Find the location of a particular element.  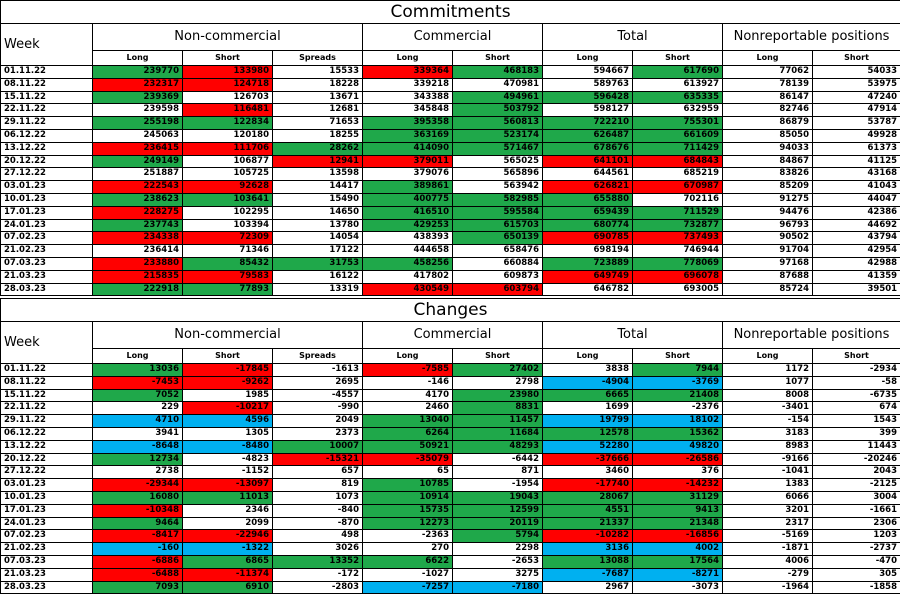

value-cell: -9262 is located at coordinates (227, 382).